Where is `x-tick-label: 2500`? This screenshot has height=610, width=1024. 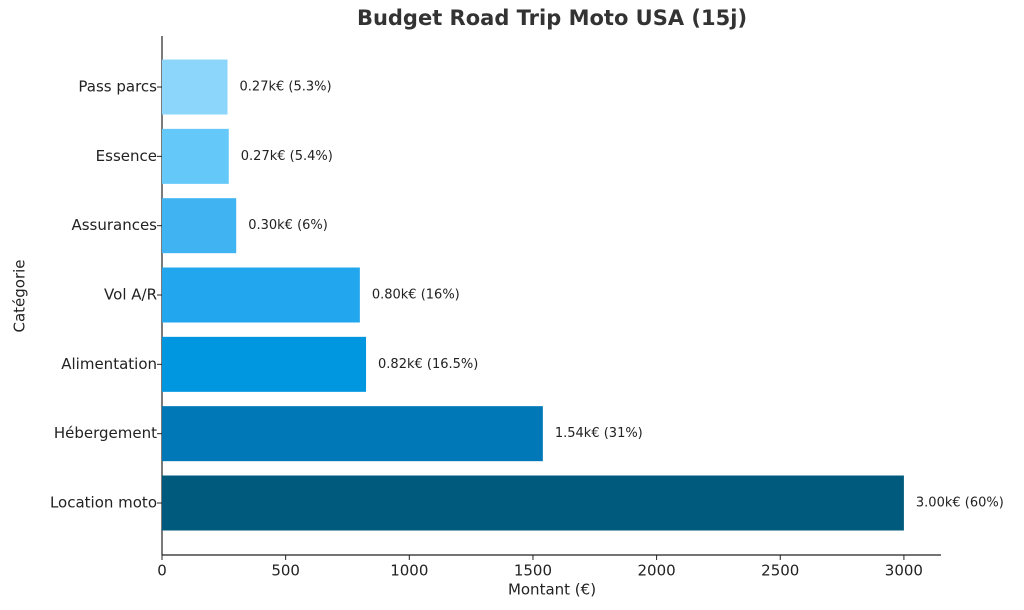
x-tick-label: 2500 is located at coordinates (780, 571).